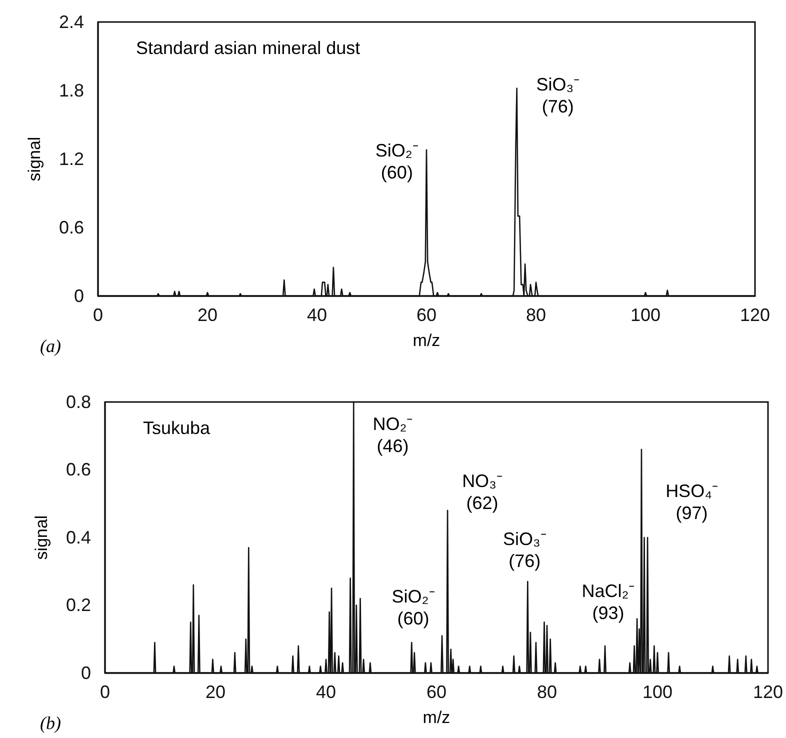 This screenshot has width=786, height=738. I want to click on y-tick-label: 1.8, so click(71, 90).